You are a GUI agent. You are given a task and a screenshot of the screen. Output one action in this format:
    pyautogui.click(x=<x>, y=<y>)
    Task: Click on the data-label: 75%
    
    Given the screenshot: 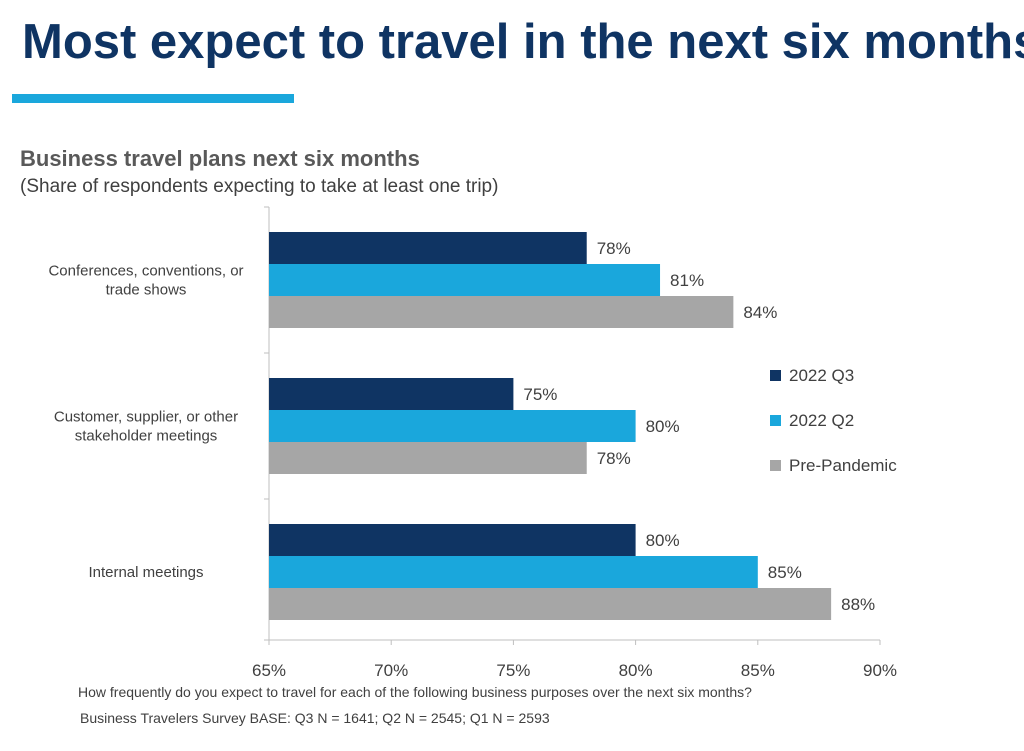 What is the action you would take?
    pyautogui.click(x=540, y=394)
    